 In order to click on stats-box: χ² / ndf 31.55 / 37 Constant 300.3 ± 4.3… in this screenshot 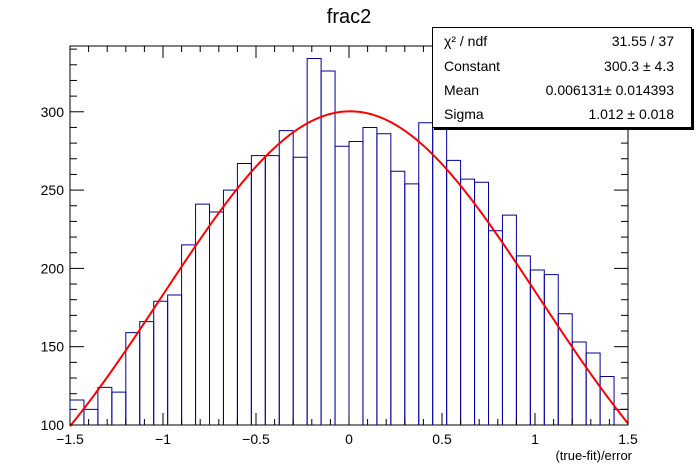, I will do `click(562, 77)`.